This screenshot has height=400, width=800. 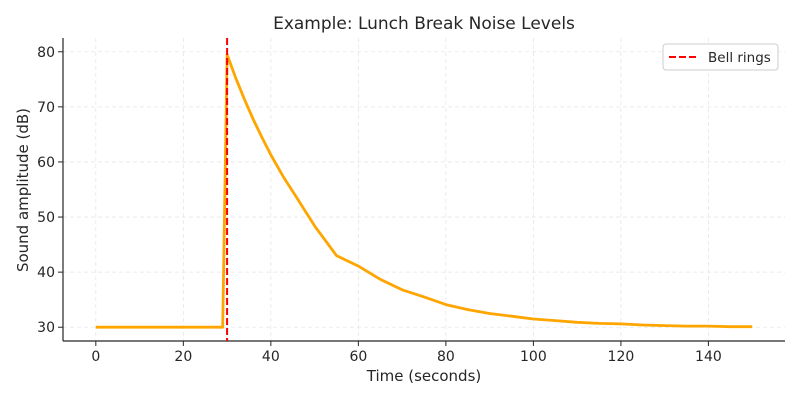 I want to click on legend: Bell rings, so click(x=720, y=57).